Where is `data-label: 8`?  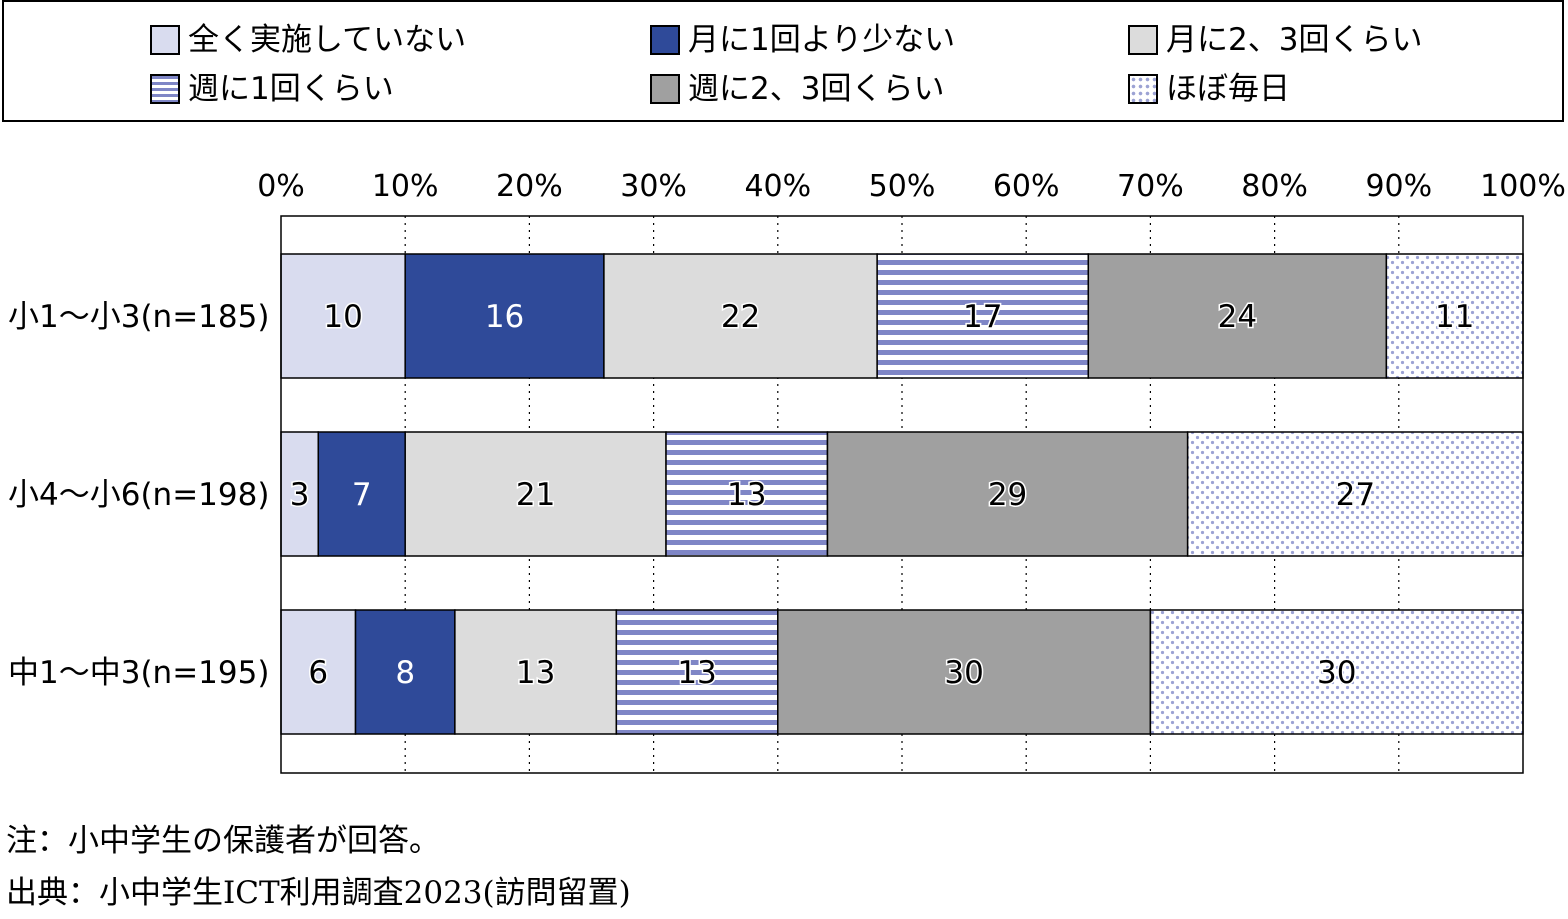 data-label: 8 is located at coordinates (405, 673).